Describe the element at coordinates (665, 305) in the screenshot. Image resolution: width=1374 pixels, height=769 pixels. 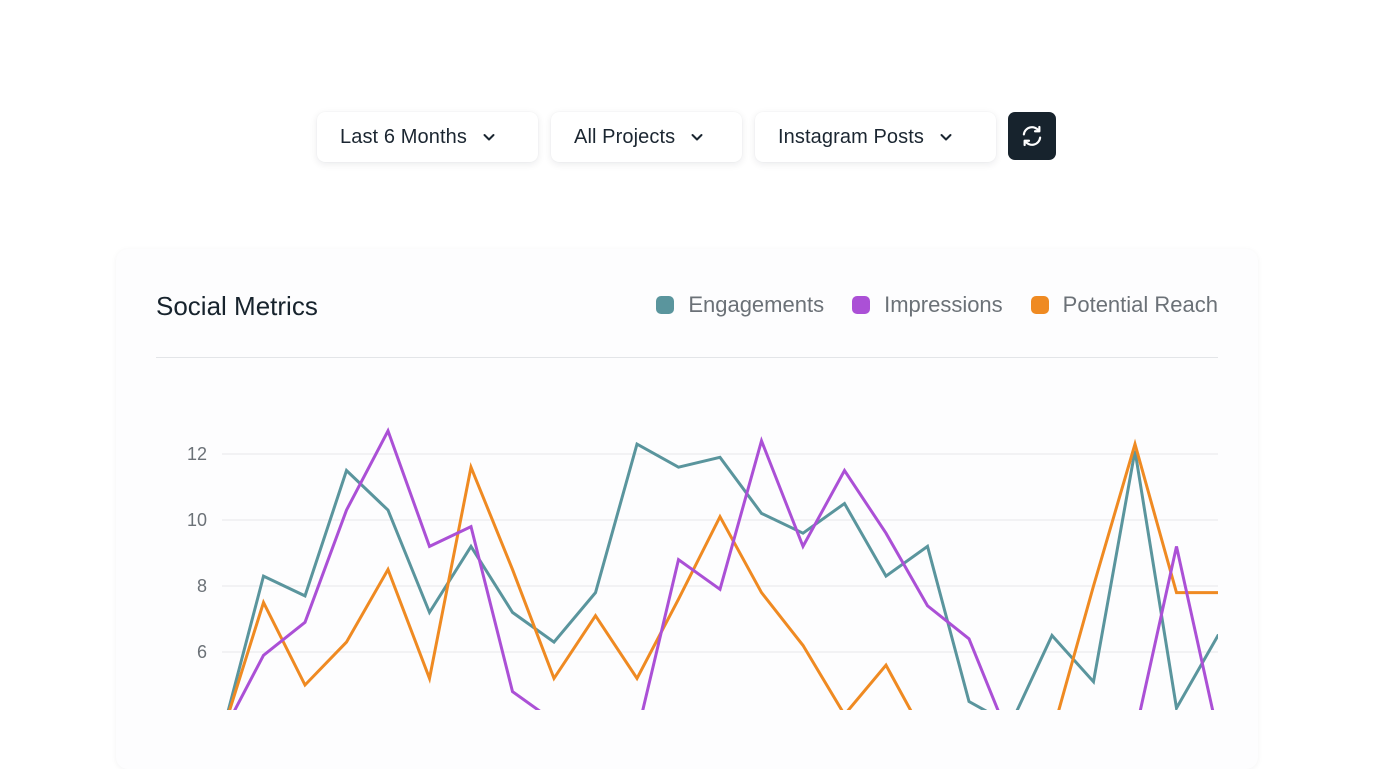
I see `legend-swatch-engagements` at that location.